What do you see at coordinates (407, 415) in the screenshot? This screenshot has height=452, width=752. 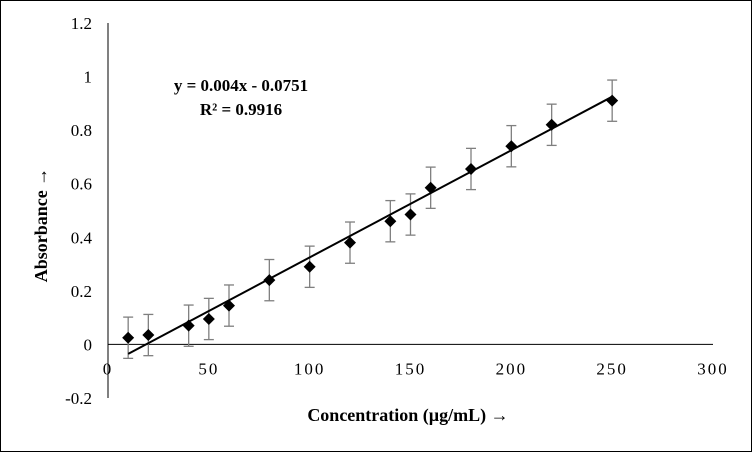 I see `x-axis-title: Concentration (µg/mL) →` at bounding box center [407, 415].